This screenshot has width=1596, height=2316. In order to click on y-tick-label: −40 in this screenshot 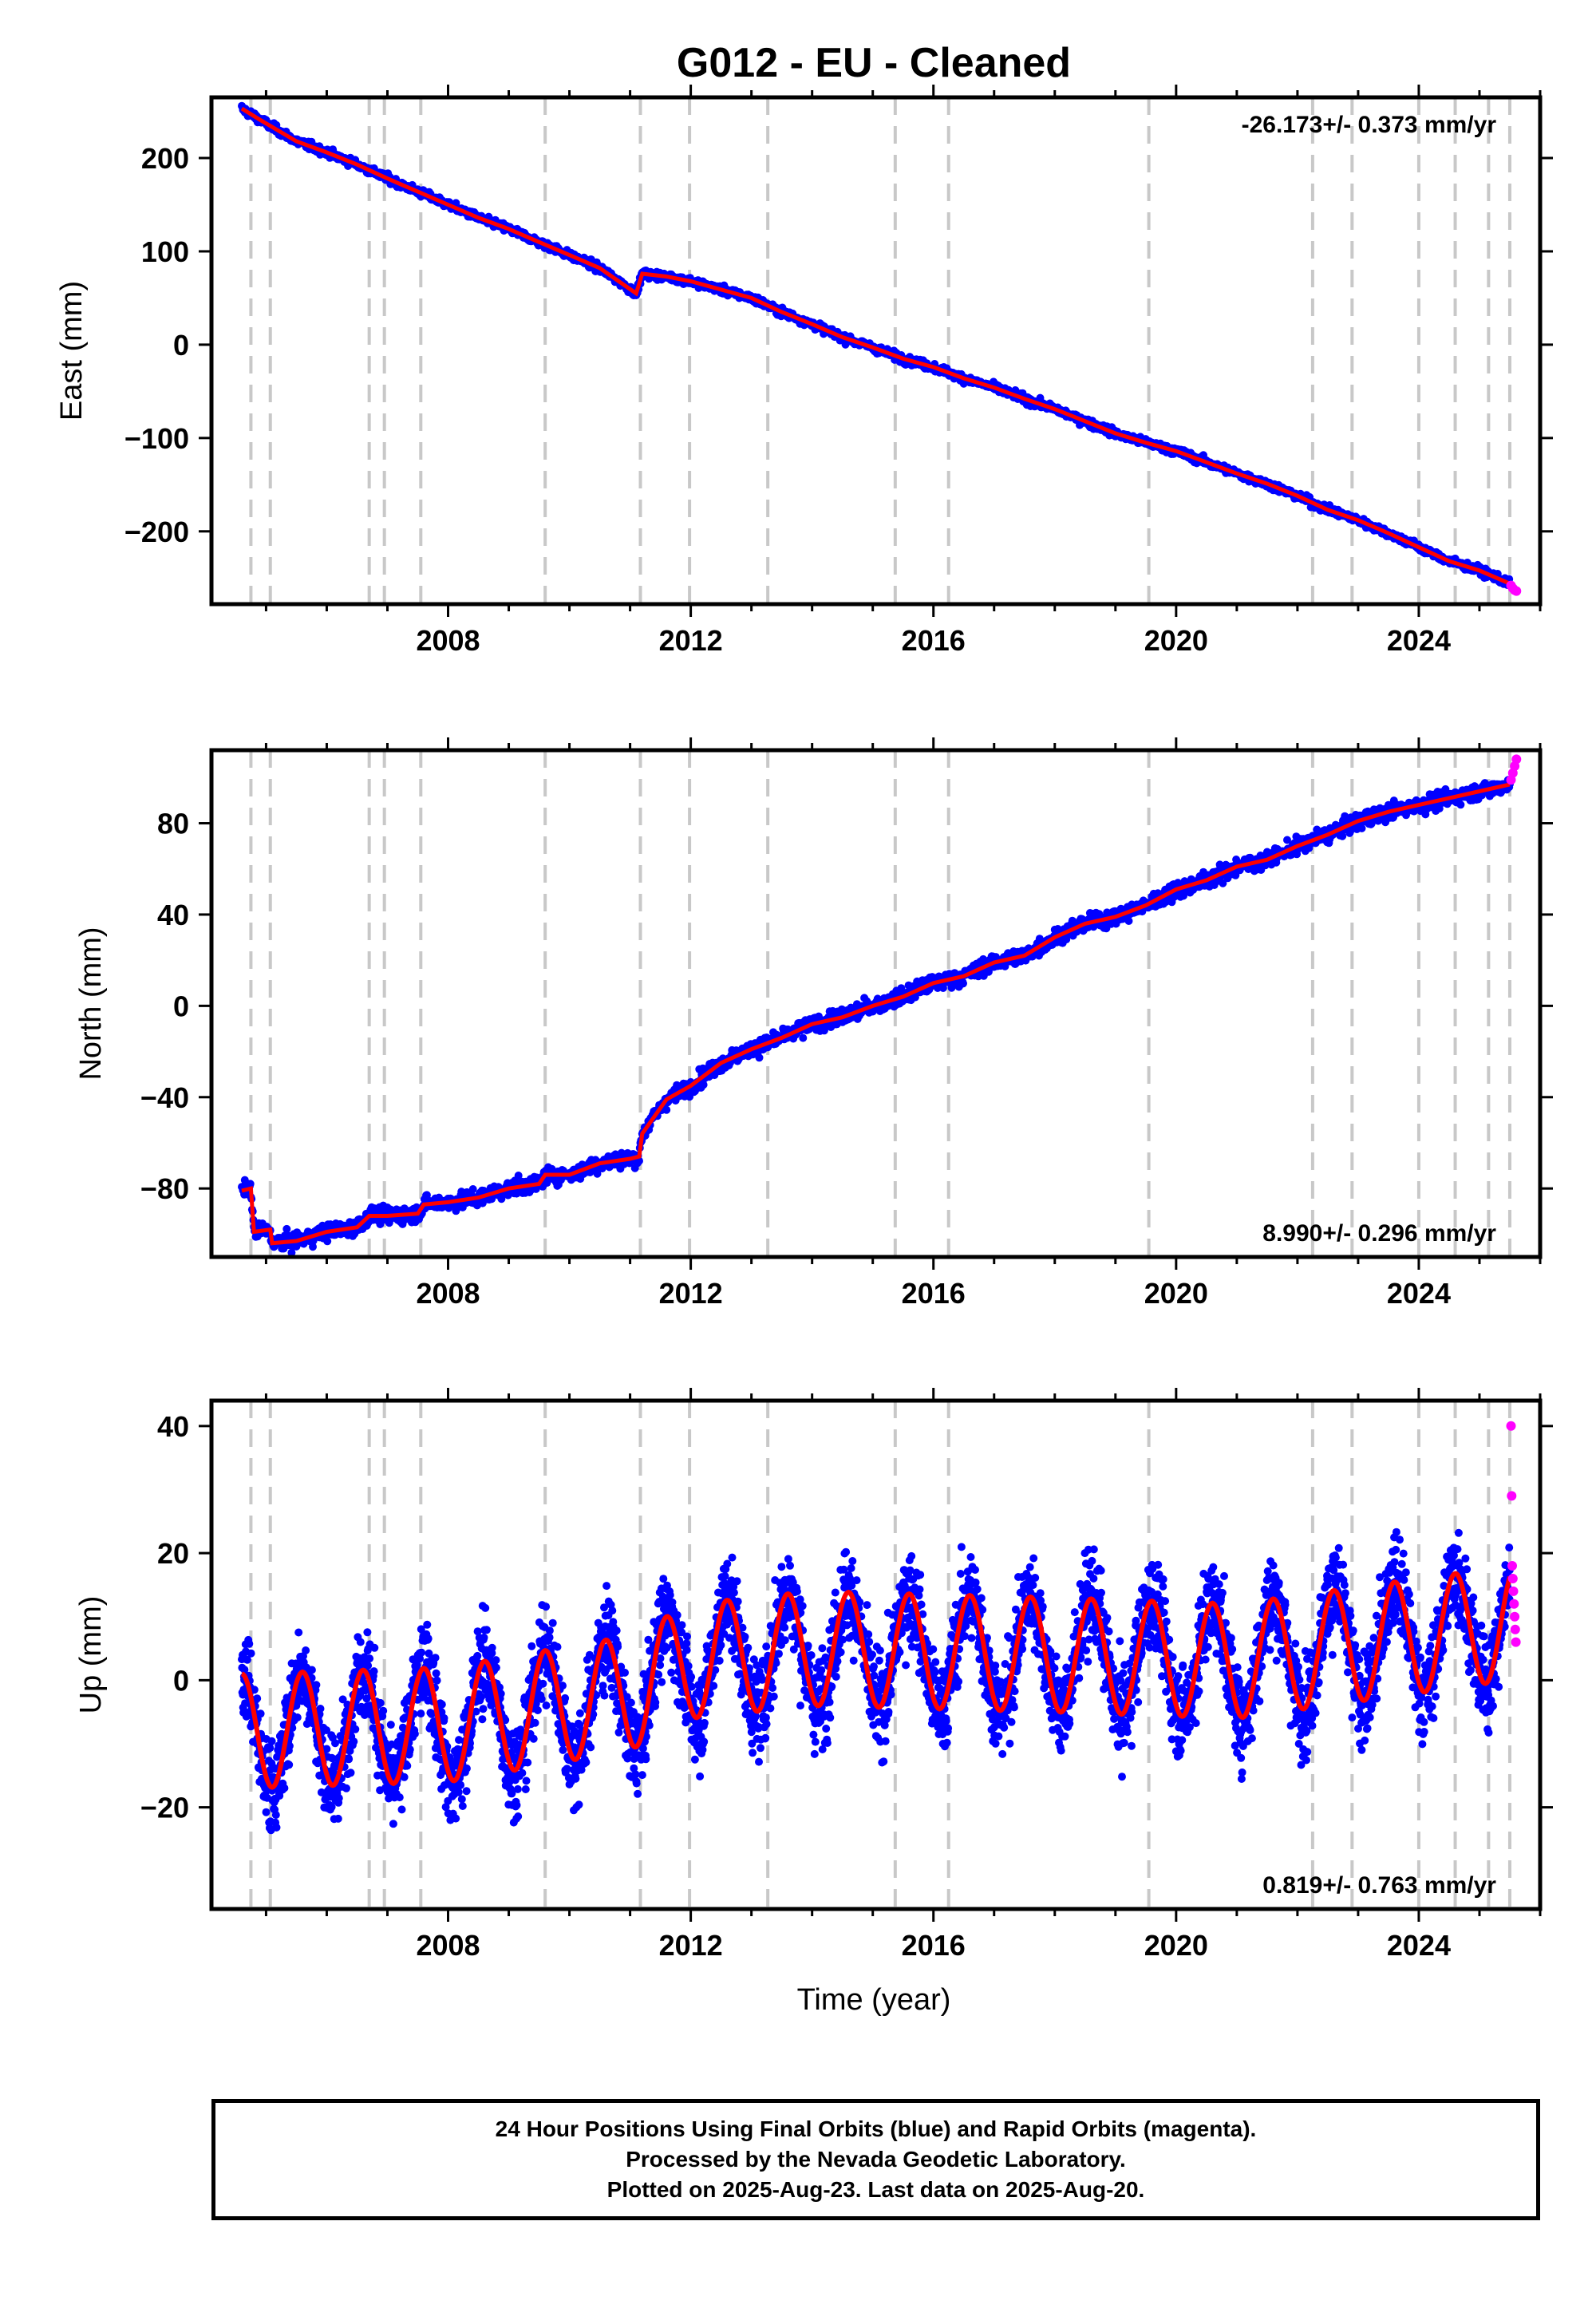, I will do `click(164, 1097)`.